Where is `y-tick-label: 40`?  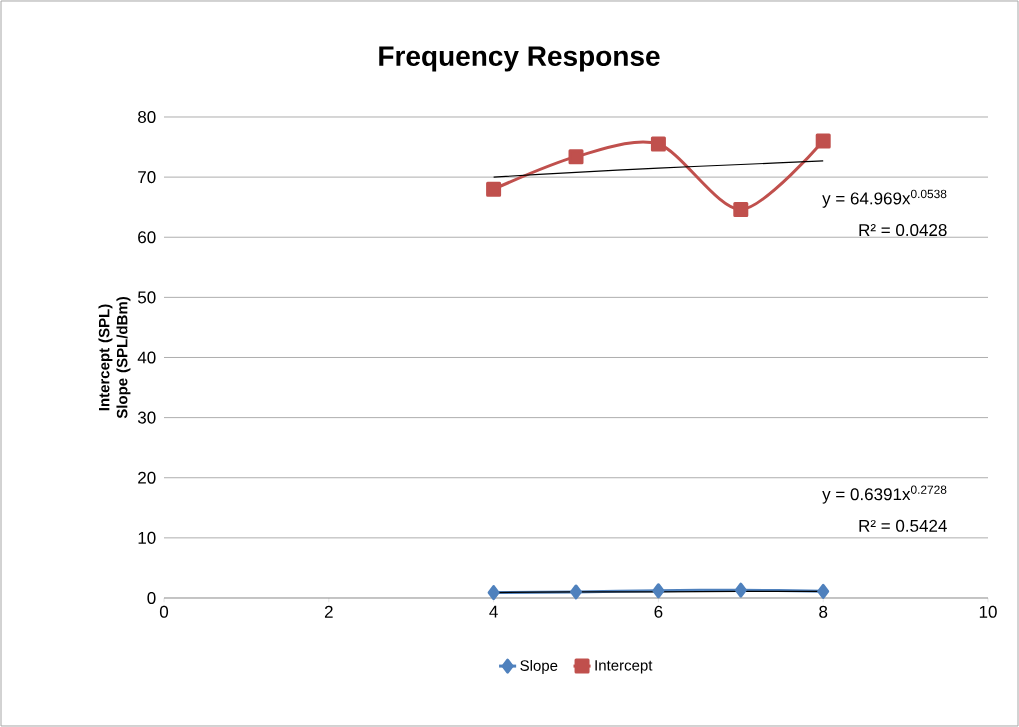 y-tick-label: 40 is located at coordinates (146, 357).